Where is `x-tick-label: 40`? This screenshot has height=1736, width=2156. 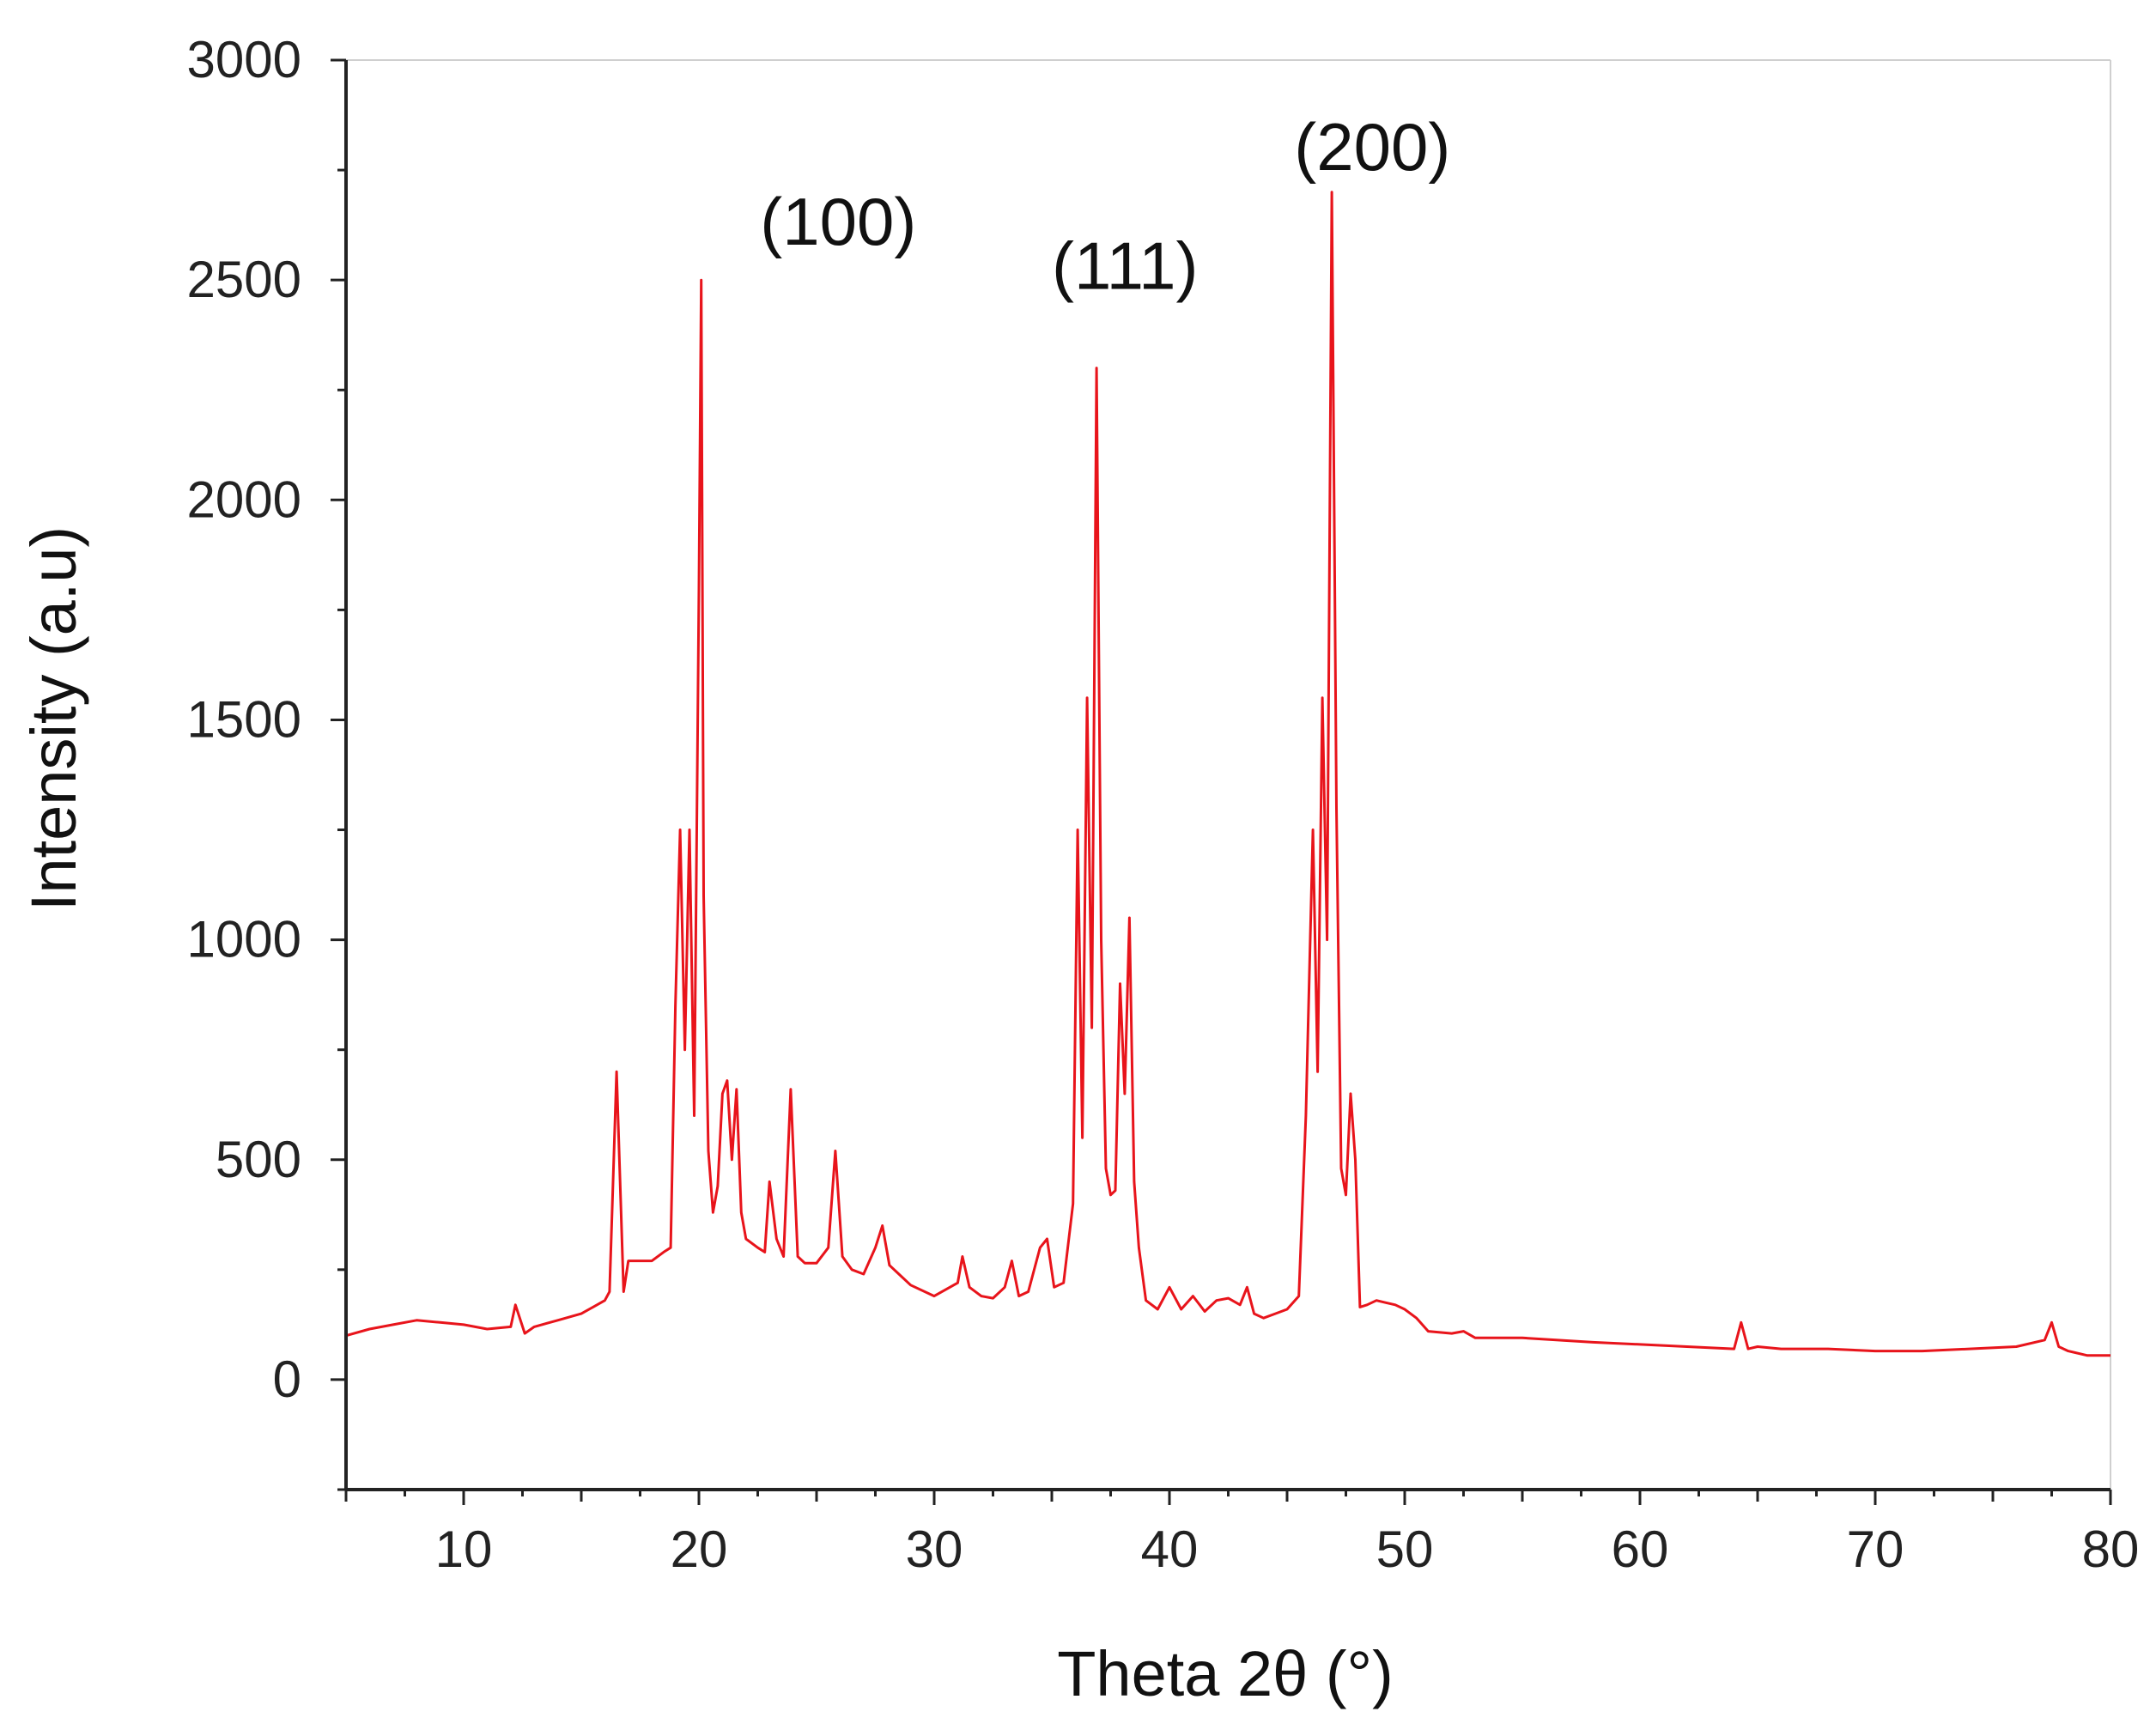
x-tick-label: 40 is located at coordinates (1170, 1549).